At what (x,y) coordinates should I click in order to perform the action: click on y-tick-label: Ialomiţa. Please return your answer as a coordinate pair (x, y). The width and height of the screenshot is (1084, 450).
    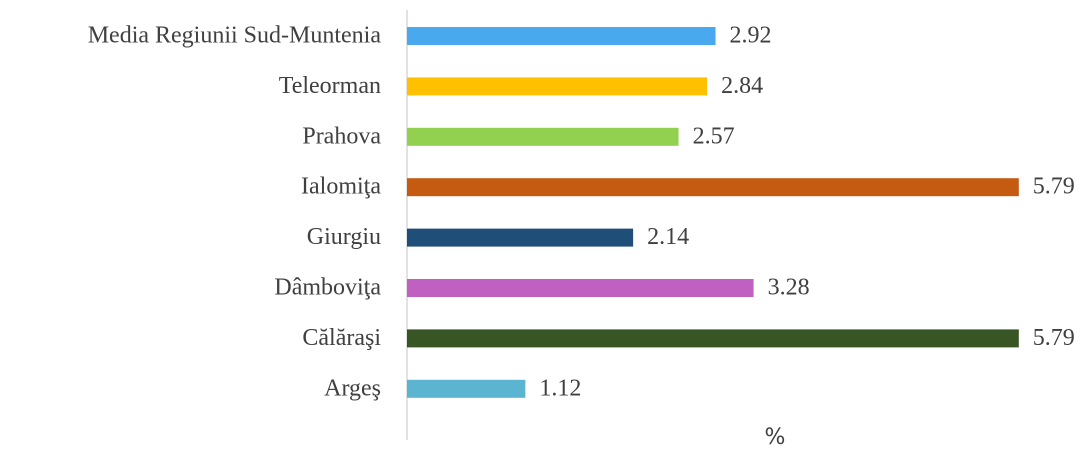
    Looking at the image, I should click on (341, 187).